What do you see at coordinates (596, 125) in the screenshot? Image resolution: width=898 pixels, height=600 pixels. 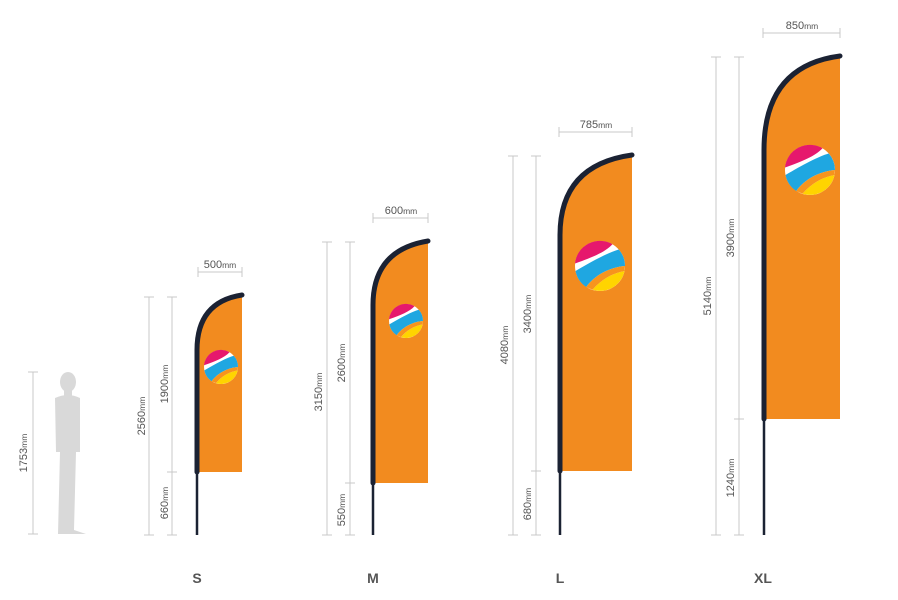 I see `flag-l-width-label: 785mm` at bounding box center [596, 125].